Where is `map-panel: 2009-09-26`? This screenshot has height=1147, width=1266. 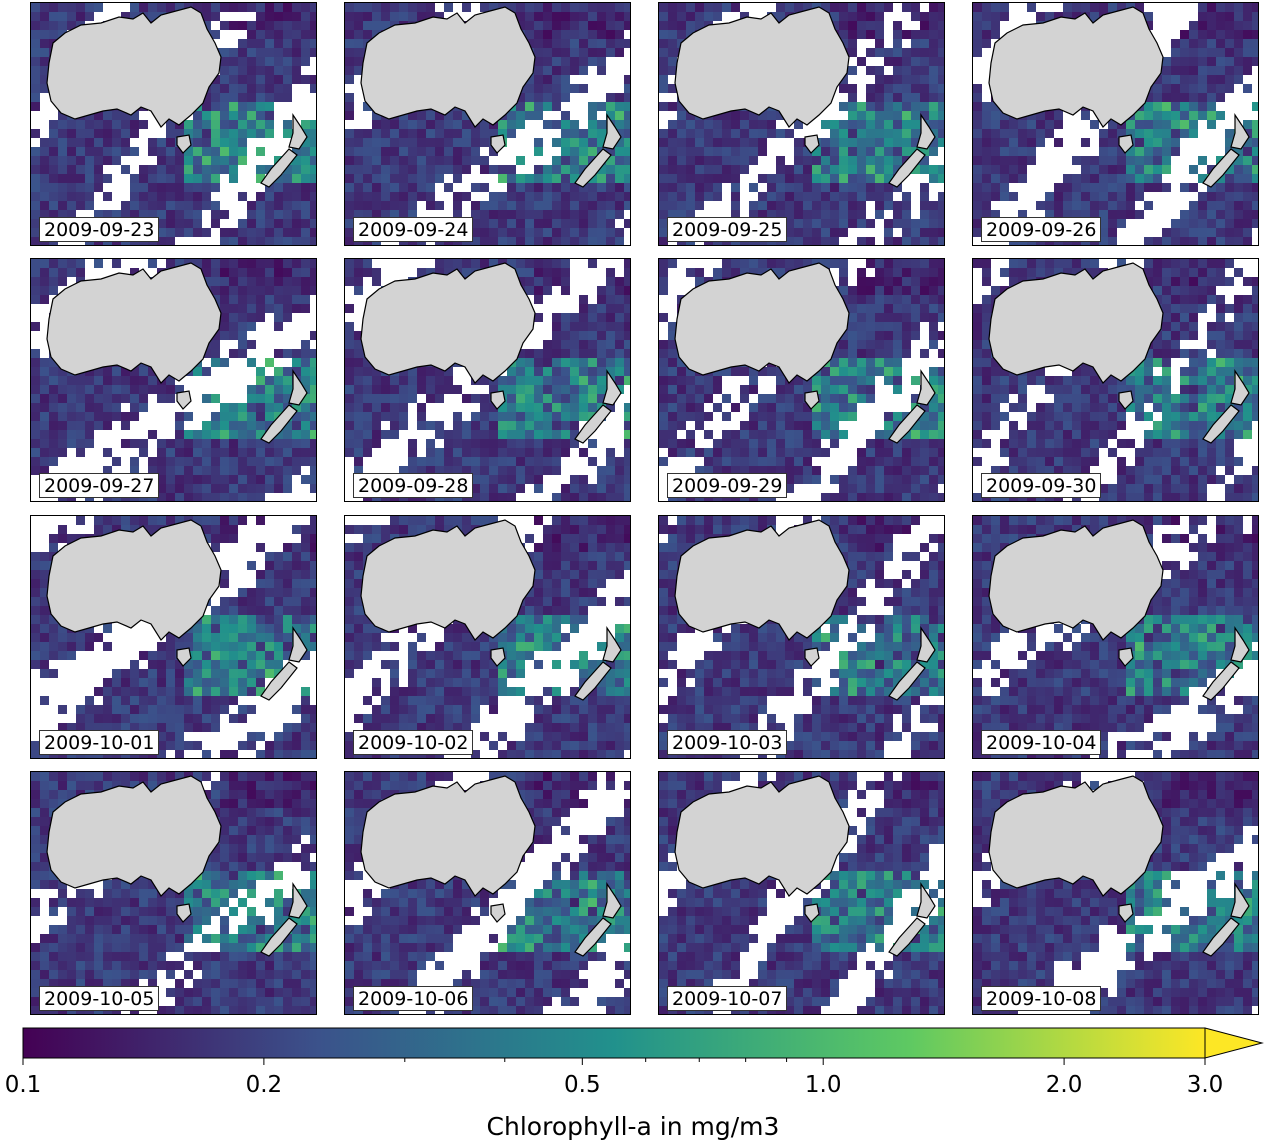 map-panel: 2009-09-26 is located at coordinates (1115, 124).